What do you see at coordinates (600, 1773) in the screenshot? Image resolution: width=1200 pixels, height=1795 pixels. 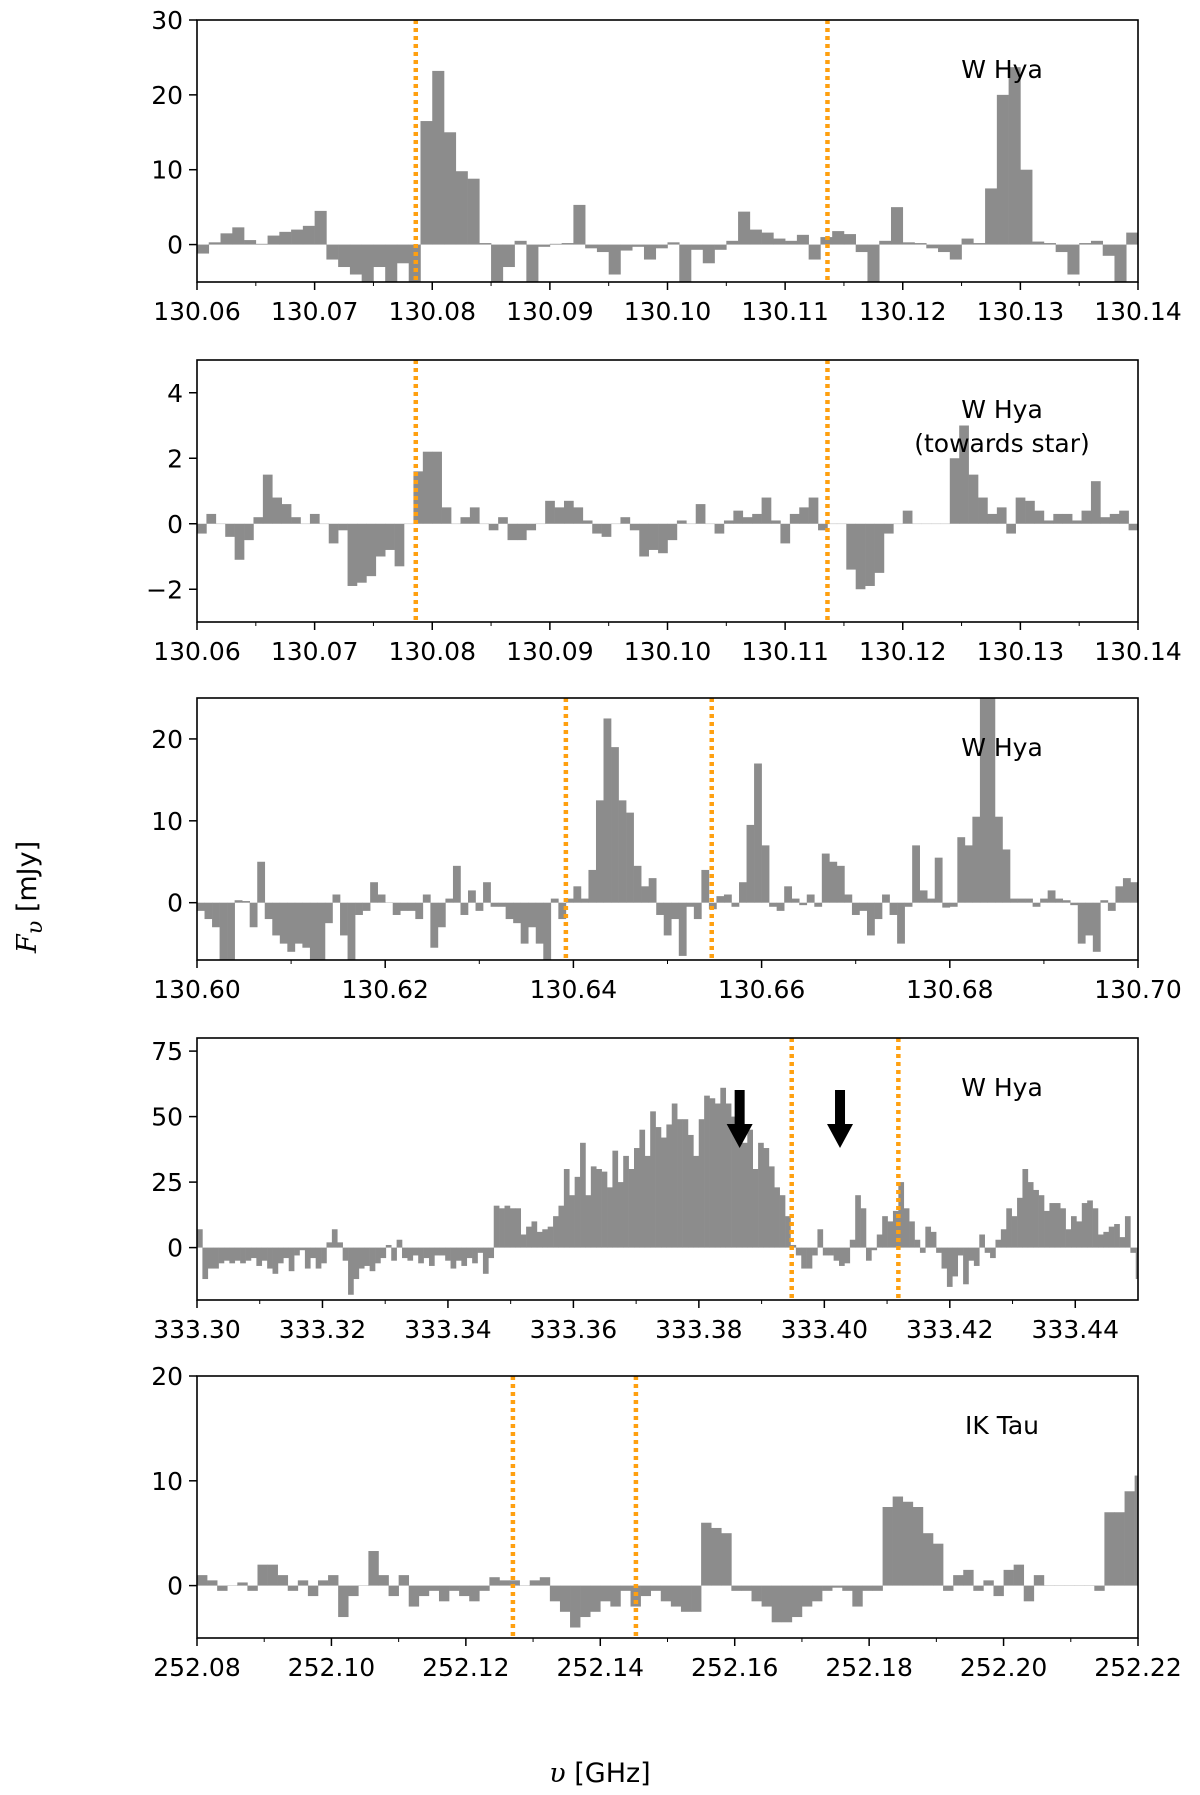 I see `x-axis-label: υ [GHz]` at bounding box center [600, 1773].